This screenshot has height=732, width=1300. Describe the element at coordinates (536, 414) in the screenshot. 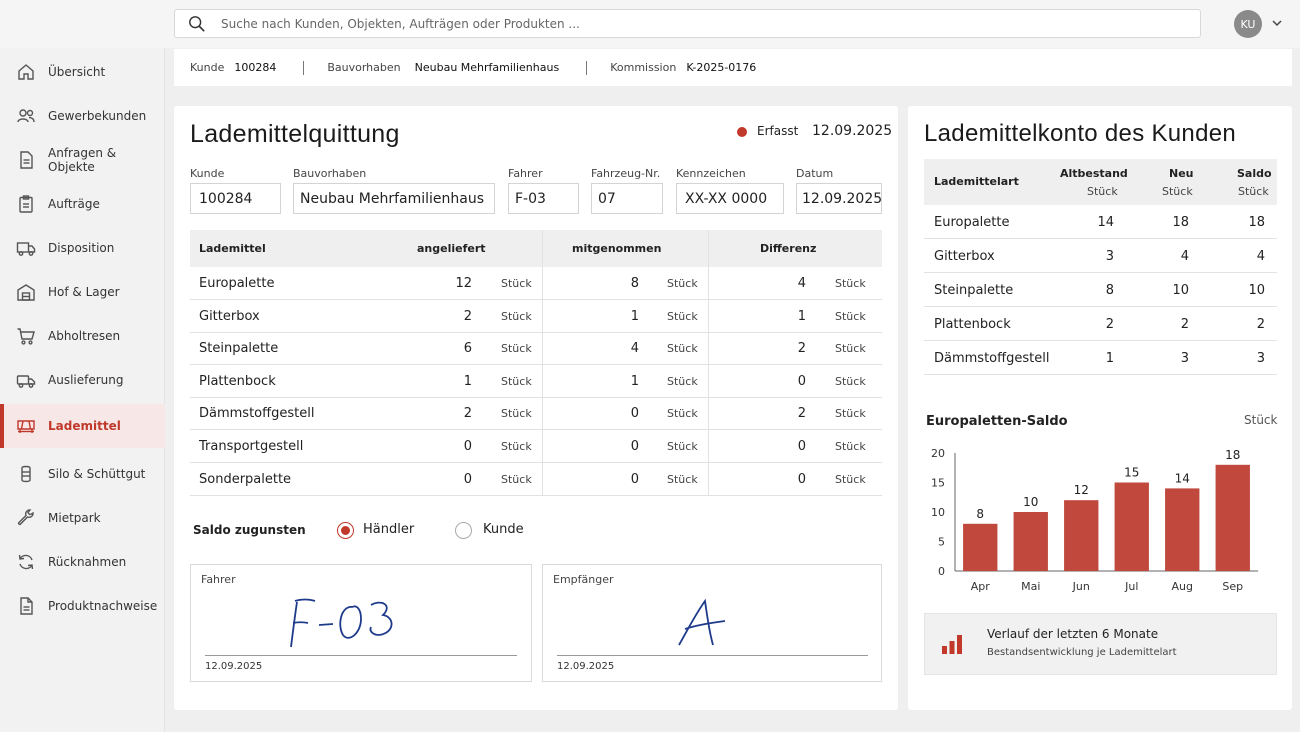

I see `table-row: Dämmstoffgestell 2 Stück 0 Stück 2 Stück` at that location.